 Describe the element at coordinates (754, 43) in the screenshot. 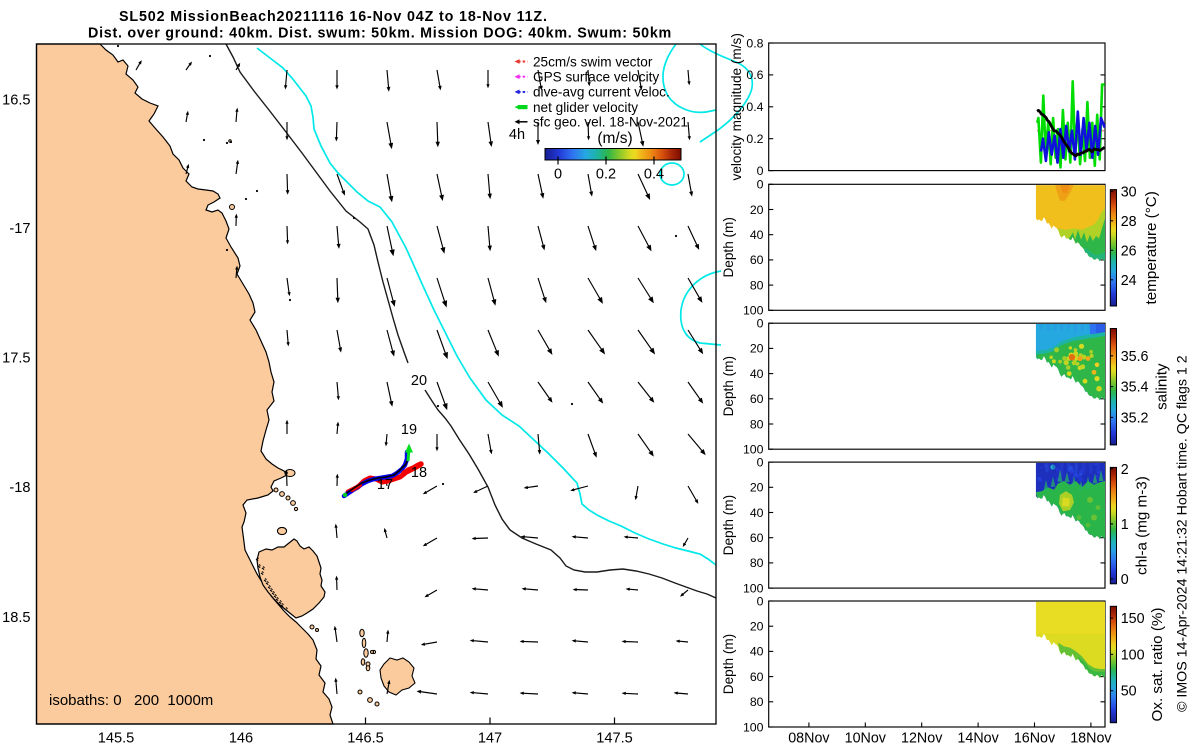

I see `svg-text: 0.8` at that location.